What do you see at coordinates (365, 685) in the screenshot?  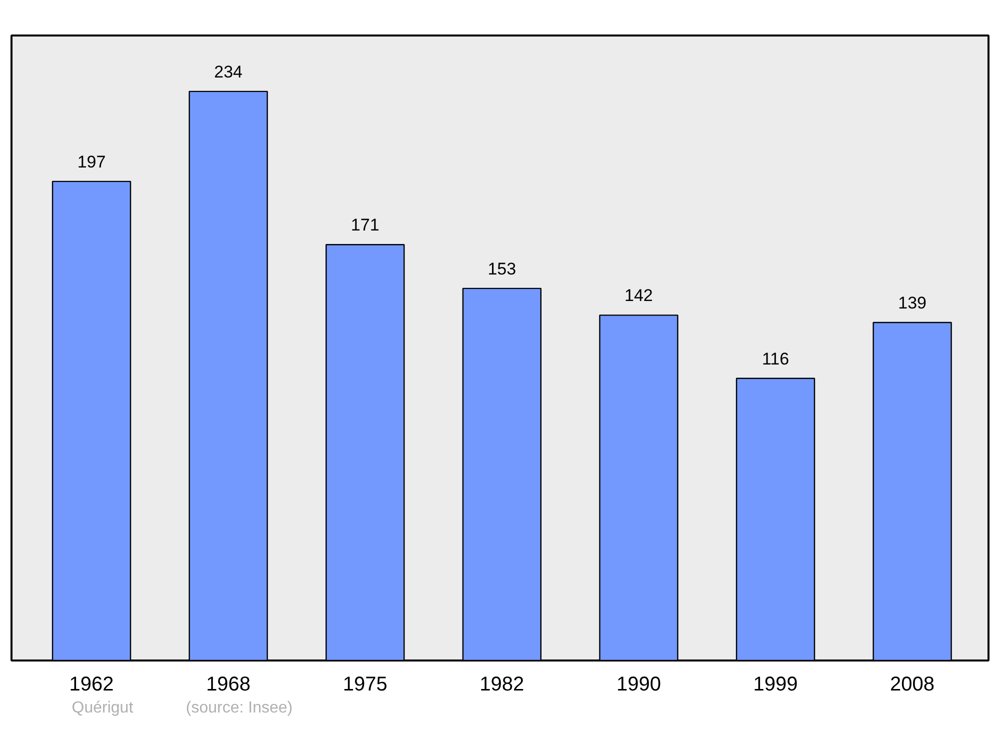 I see `x-tick-label: 1975` at bounding box center [365, 685].